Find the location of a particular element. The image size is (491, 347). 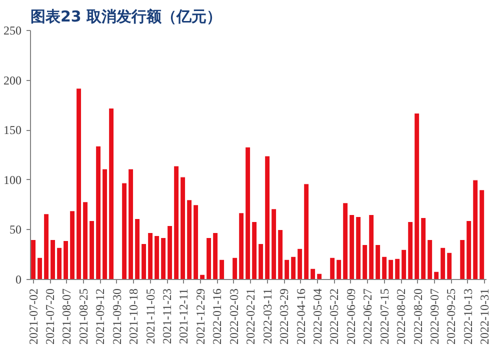

x-tick-label: 2021-08-25 is located at coordinates (83, 316).